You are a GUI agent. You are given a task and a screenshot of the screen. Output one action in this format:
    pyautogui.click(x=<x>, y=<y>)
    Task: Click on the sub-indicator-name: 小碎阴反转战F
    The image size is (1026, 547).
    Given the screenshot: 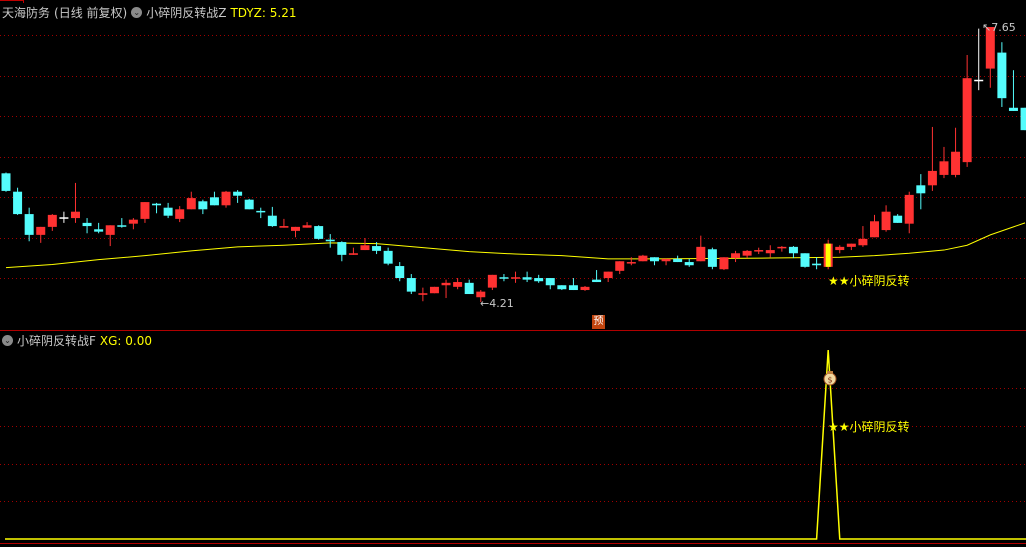 What is the action you would take?
    pyautogui.click(x=56, y=341)
    